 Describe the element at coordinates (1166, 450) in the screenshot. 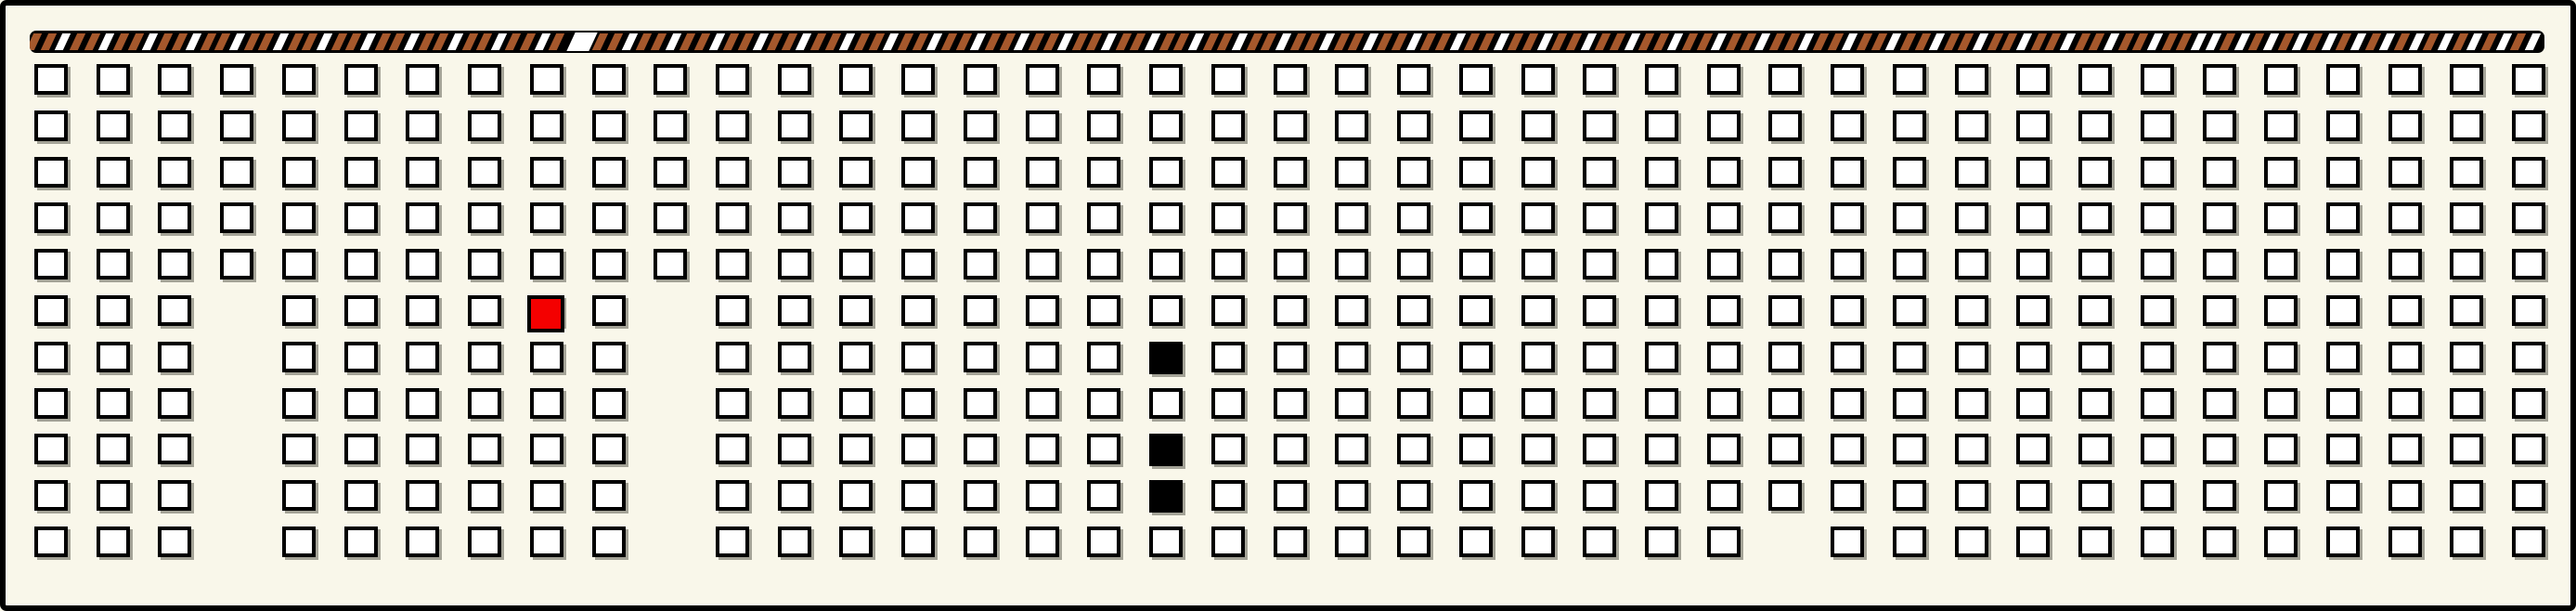

I see `obstacle-cell` at that location.